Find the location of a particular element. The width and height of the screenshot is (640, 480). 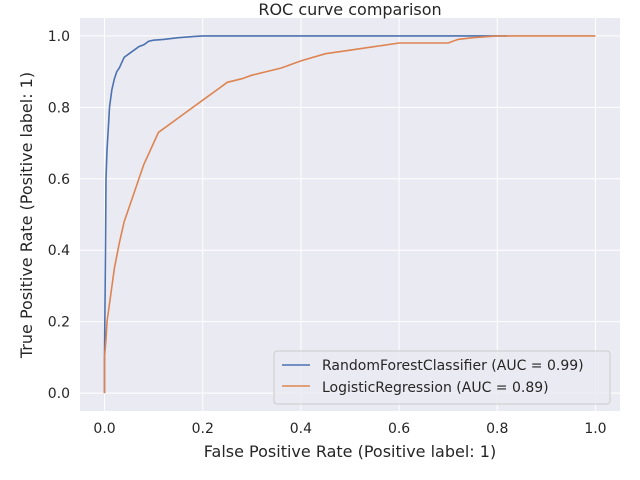

legend-box is located at coordinates (442, 377).